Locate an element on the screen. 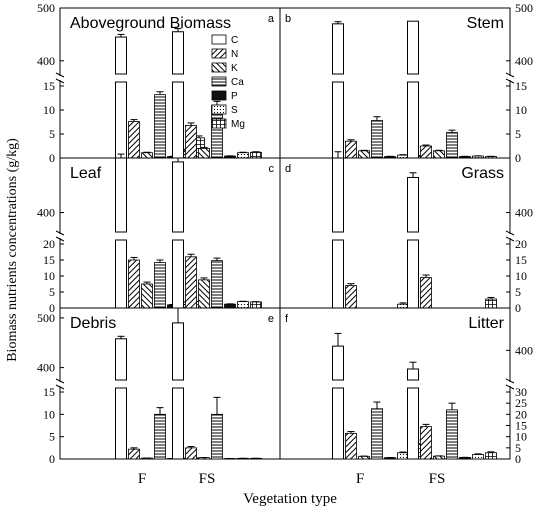  legend-label-s: S is located at coordinates (234, 110).